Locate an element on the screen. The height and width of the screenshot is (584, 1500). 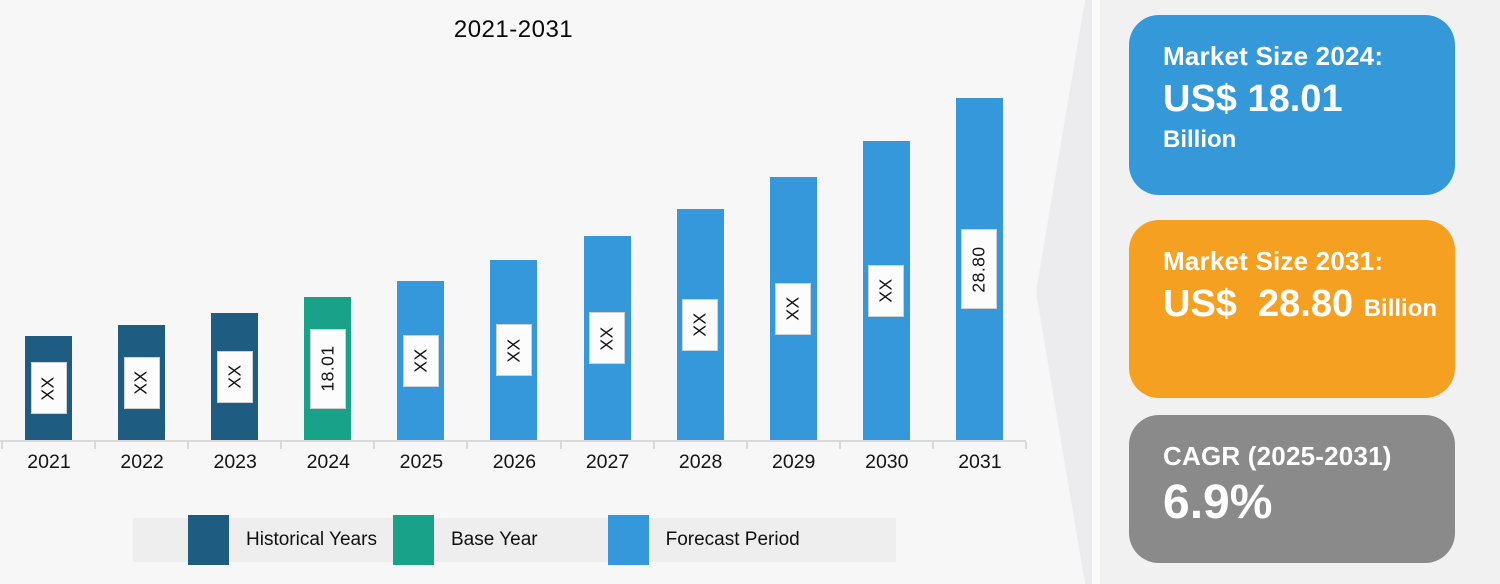
bar-2029: XX is located at coordinates (793, 308).